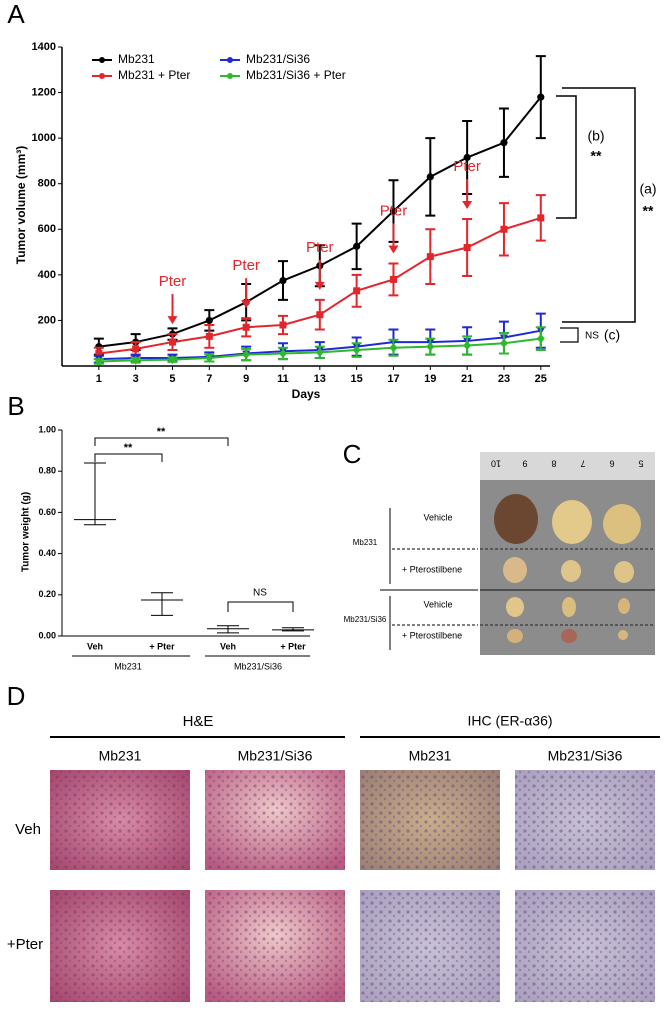 The height and width of the screenshot is (1013, 664). Describe the element at coordinates (47, 184) in the screenshot. I see `y-tick-label: 800` at that location.